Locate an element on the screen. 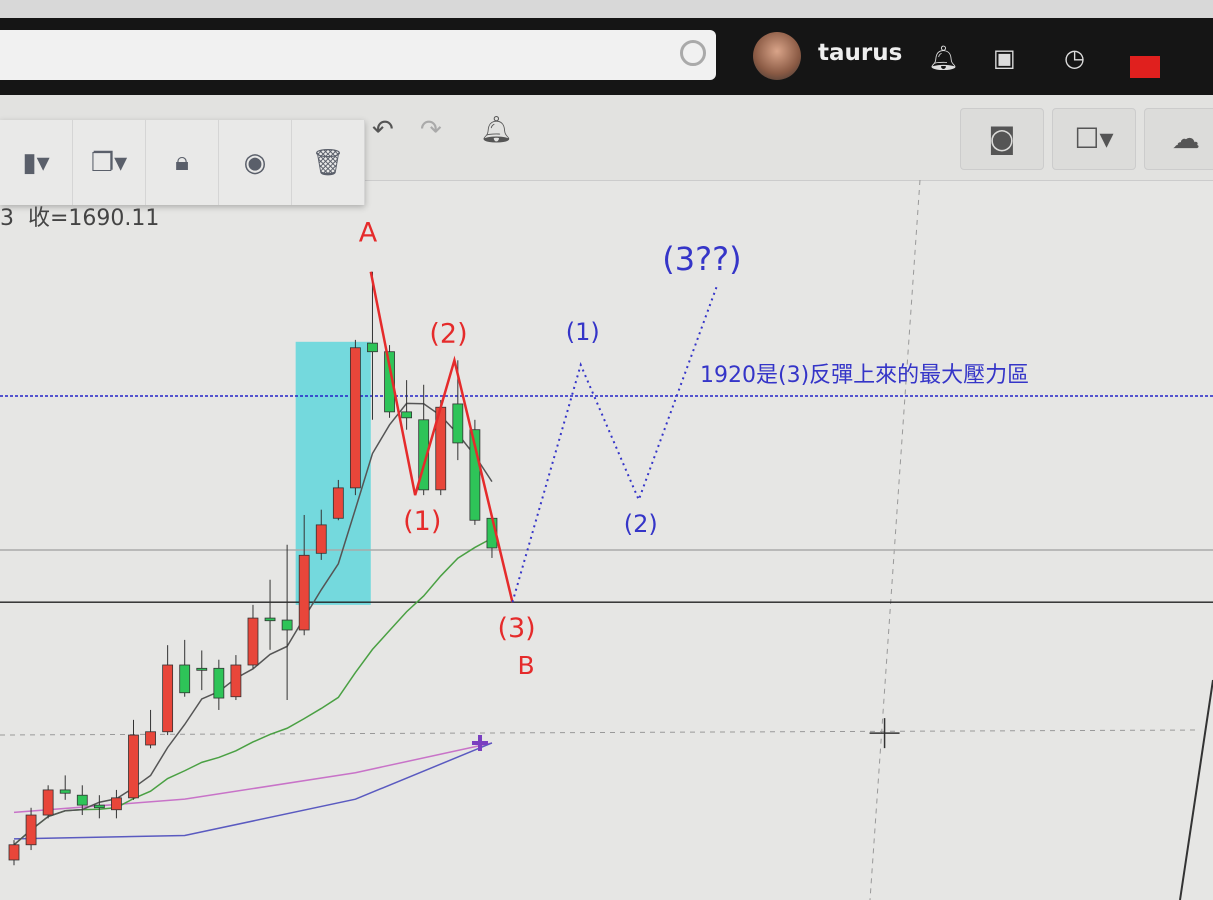  clone-icon: ❐▾ is located at coordinates (109, 162).